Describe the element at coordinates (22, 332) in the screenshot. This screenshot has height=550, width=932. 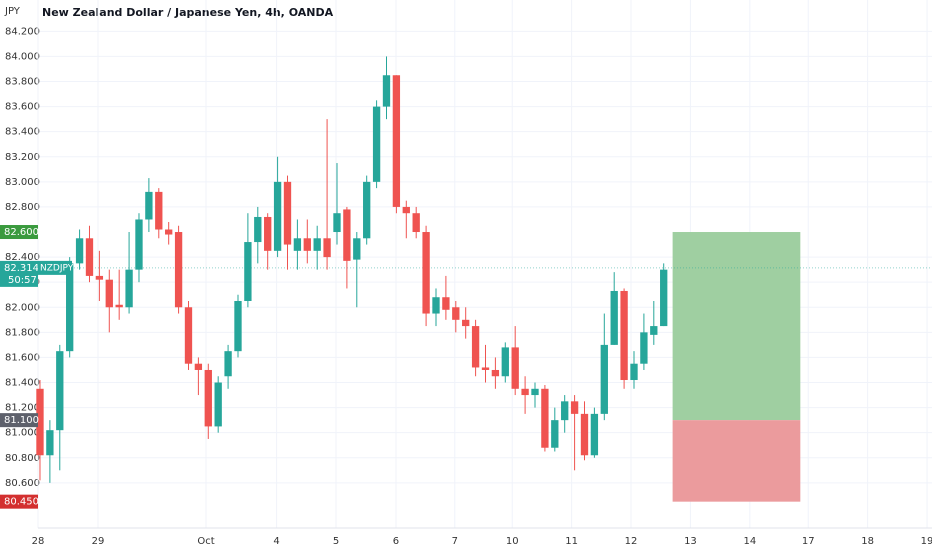
I see `y-tick-label: 81.800` at that location.